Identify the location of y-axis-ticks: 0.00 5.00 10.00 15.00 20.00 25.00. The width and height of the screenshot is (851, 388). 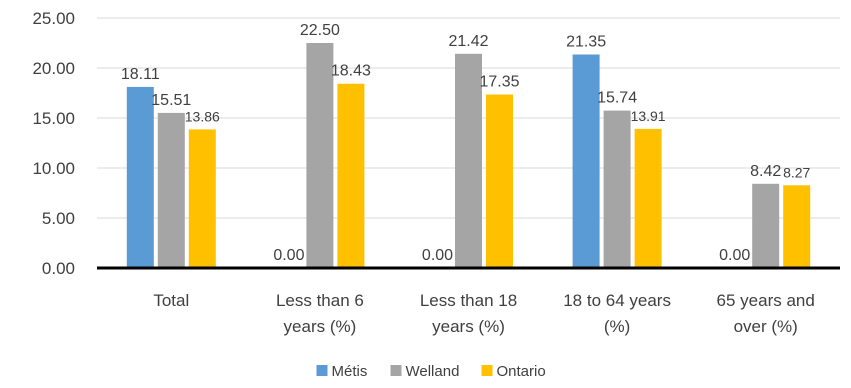
(53, 143).